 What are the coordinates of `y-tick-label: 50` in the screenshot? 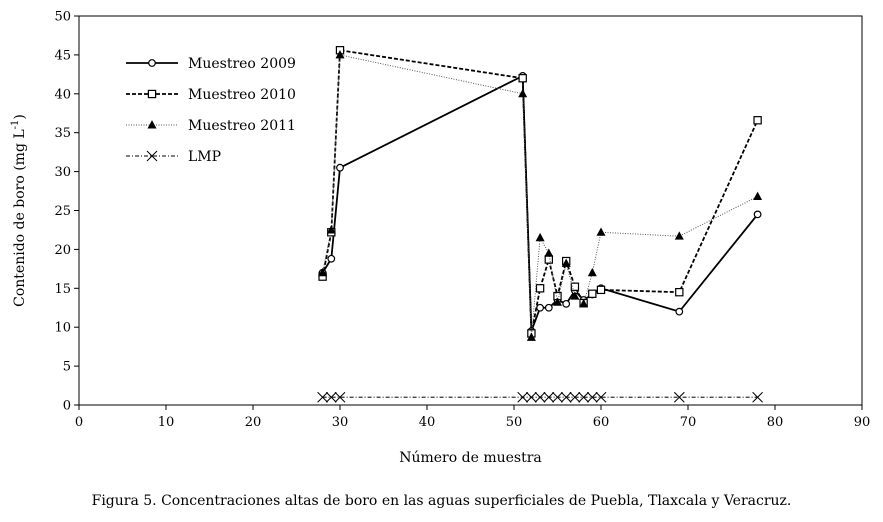 It's located at (62, 17).